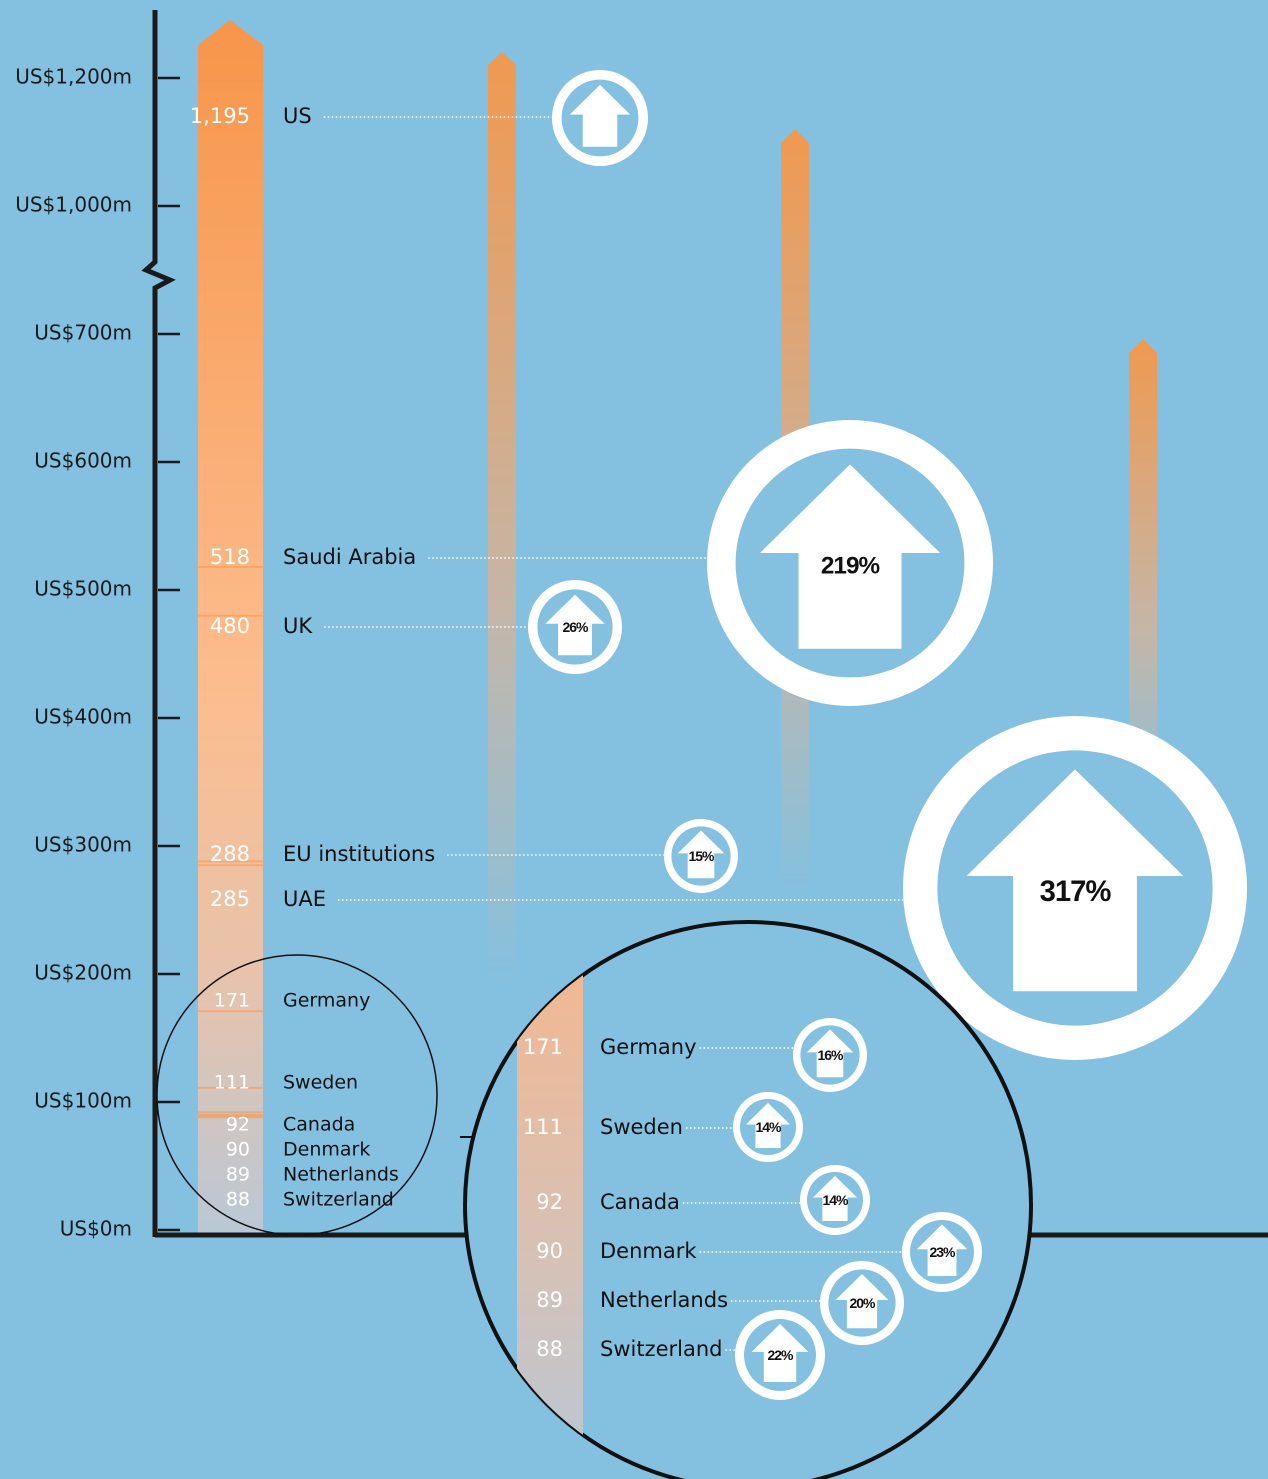 This screenshot has width=1268, height=1479. Describe the element at coordinates (543, 1127) in the screenshot. I see `zoom-value-label: 111` at that location.